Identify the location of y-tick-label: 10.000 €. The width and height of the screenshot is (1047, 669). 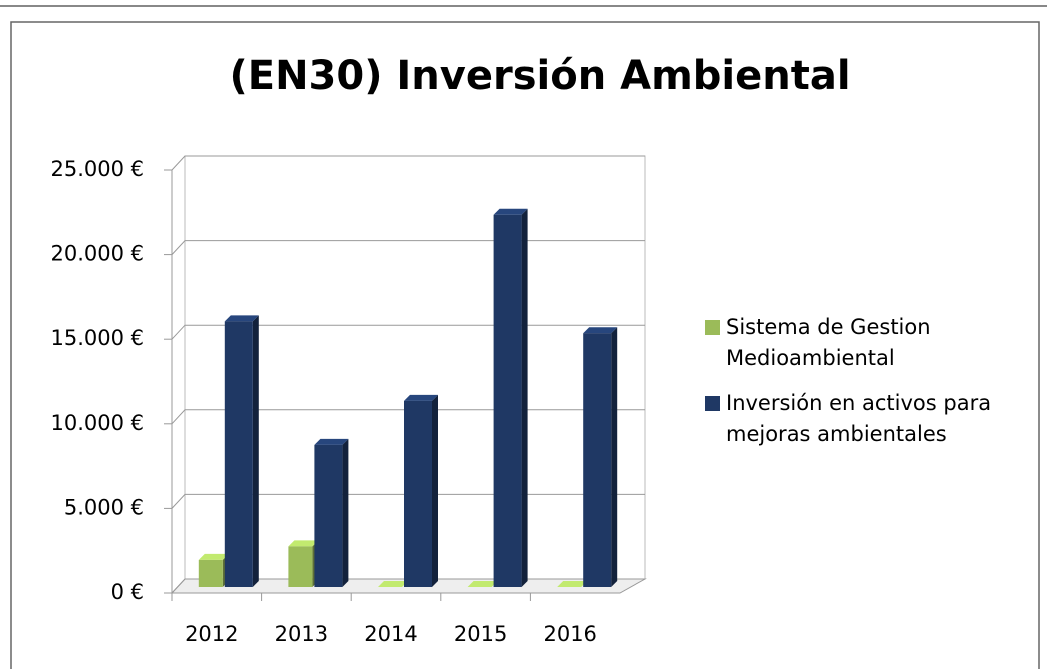
(97, 423).